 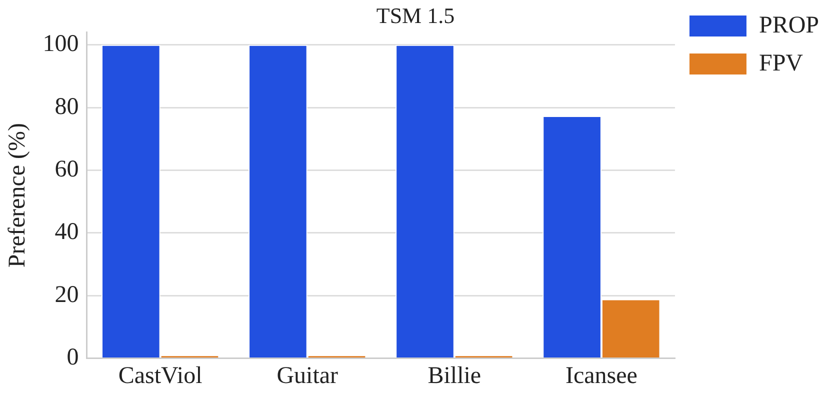 I want to click on y-tick-label: 0, so click(x=72, y=357).